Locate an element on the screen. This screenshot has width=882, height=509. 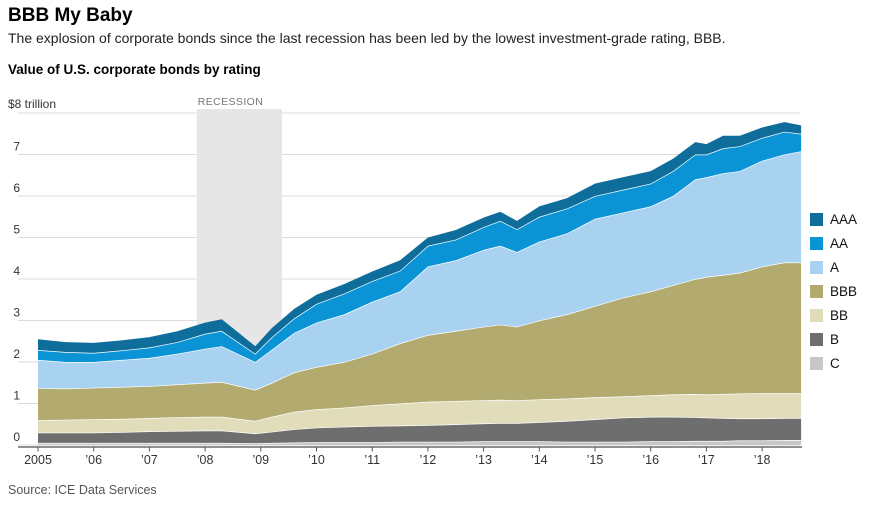
y-axis-unit-label: $8 trillion is located at coordinates (32, 104).